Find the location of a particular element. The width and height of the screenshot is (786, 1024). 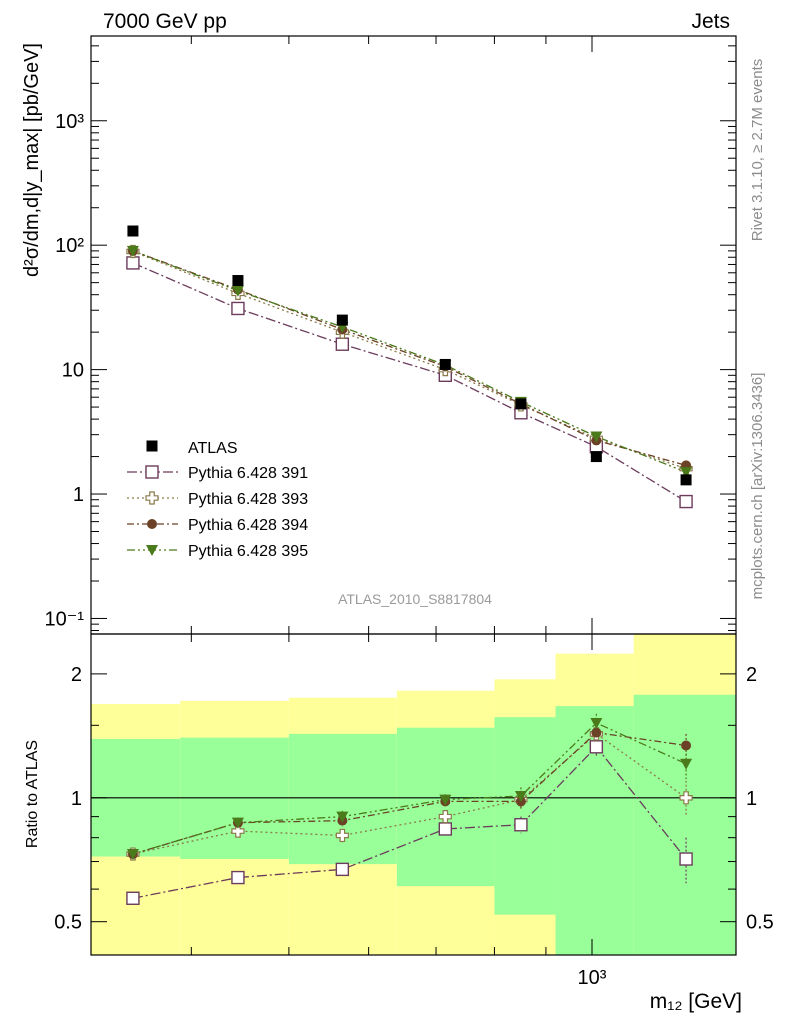

side-label-top: Rivet 3.1.10, ≥ 2.7M events is located at coordinates (757, 150).